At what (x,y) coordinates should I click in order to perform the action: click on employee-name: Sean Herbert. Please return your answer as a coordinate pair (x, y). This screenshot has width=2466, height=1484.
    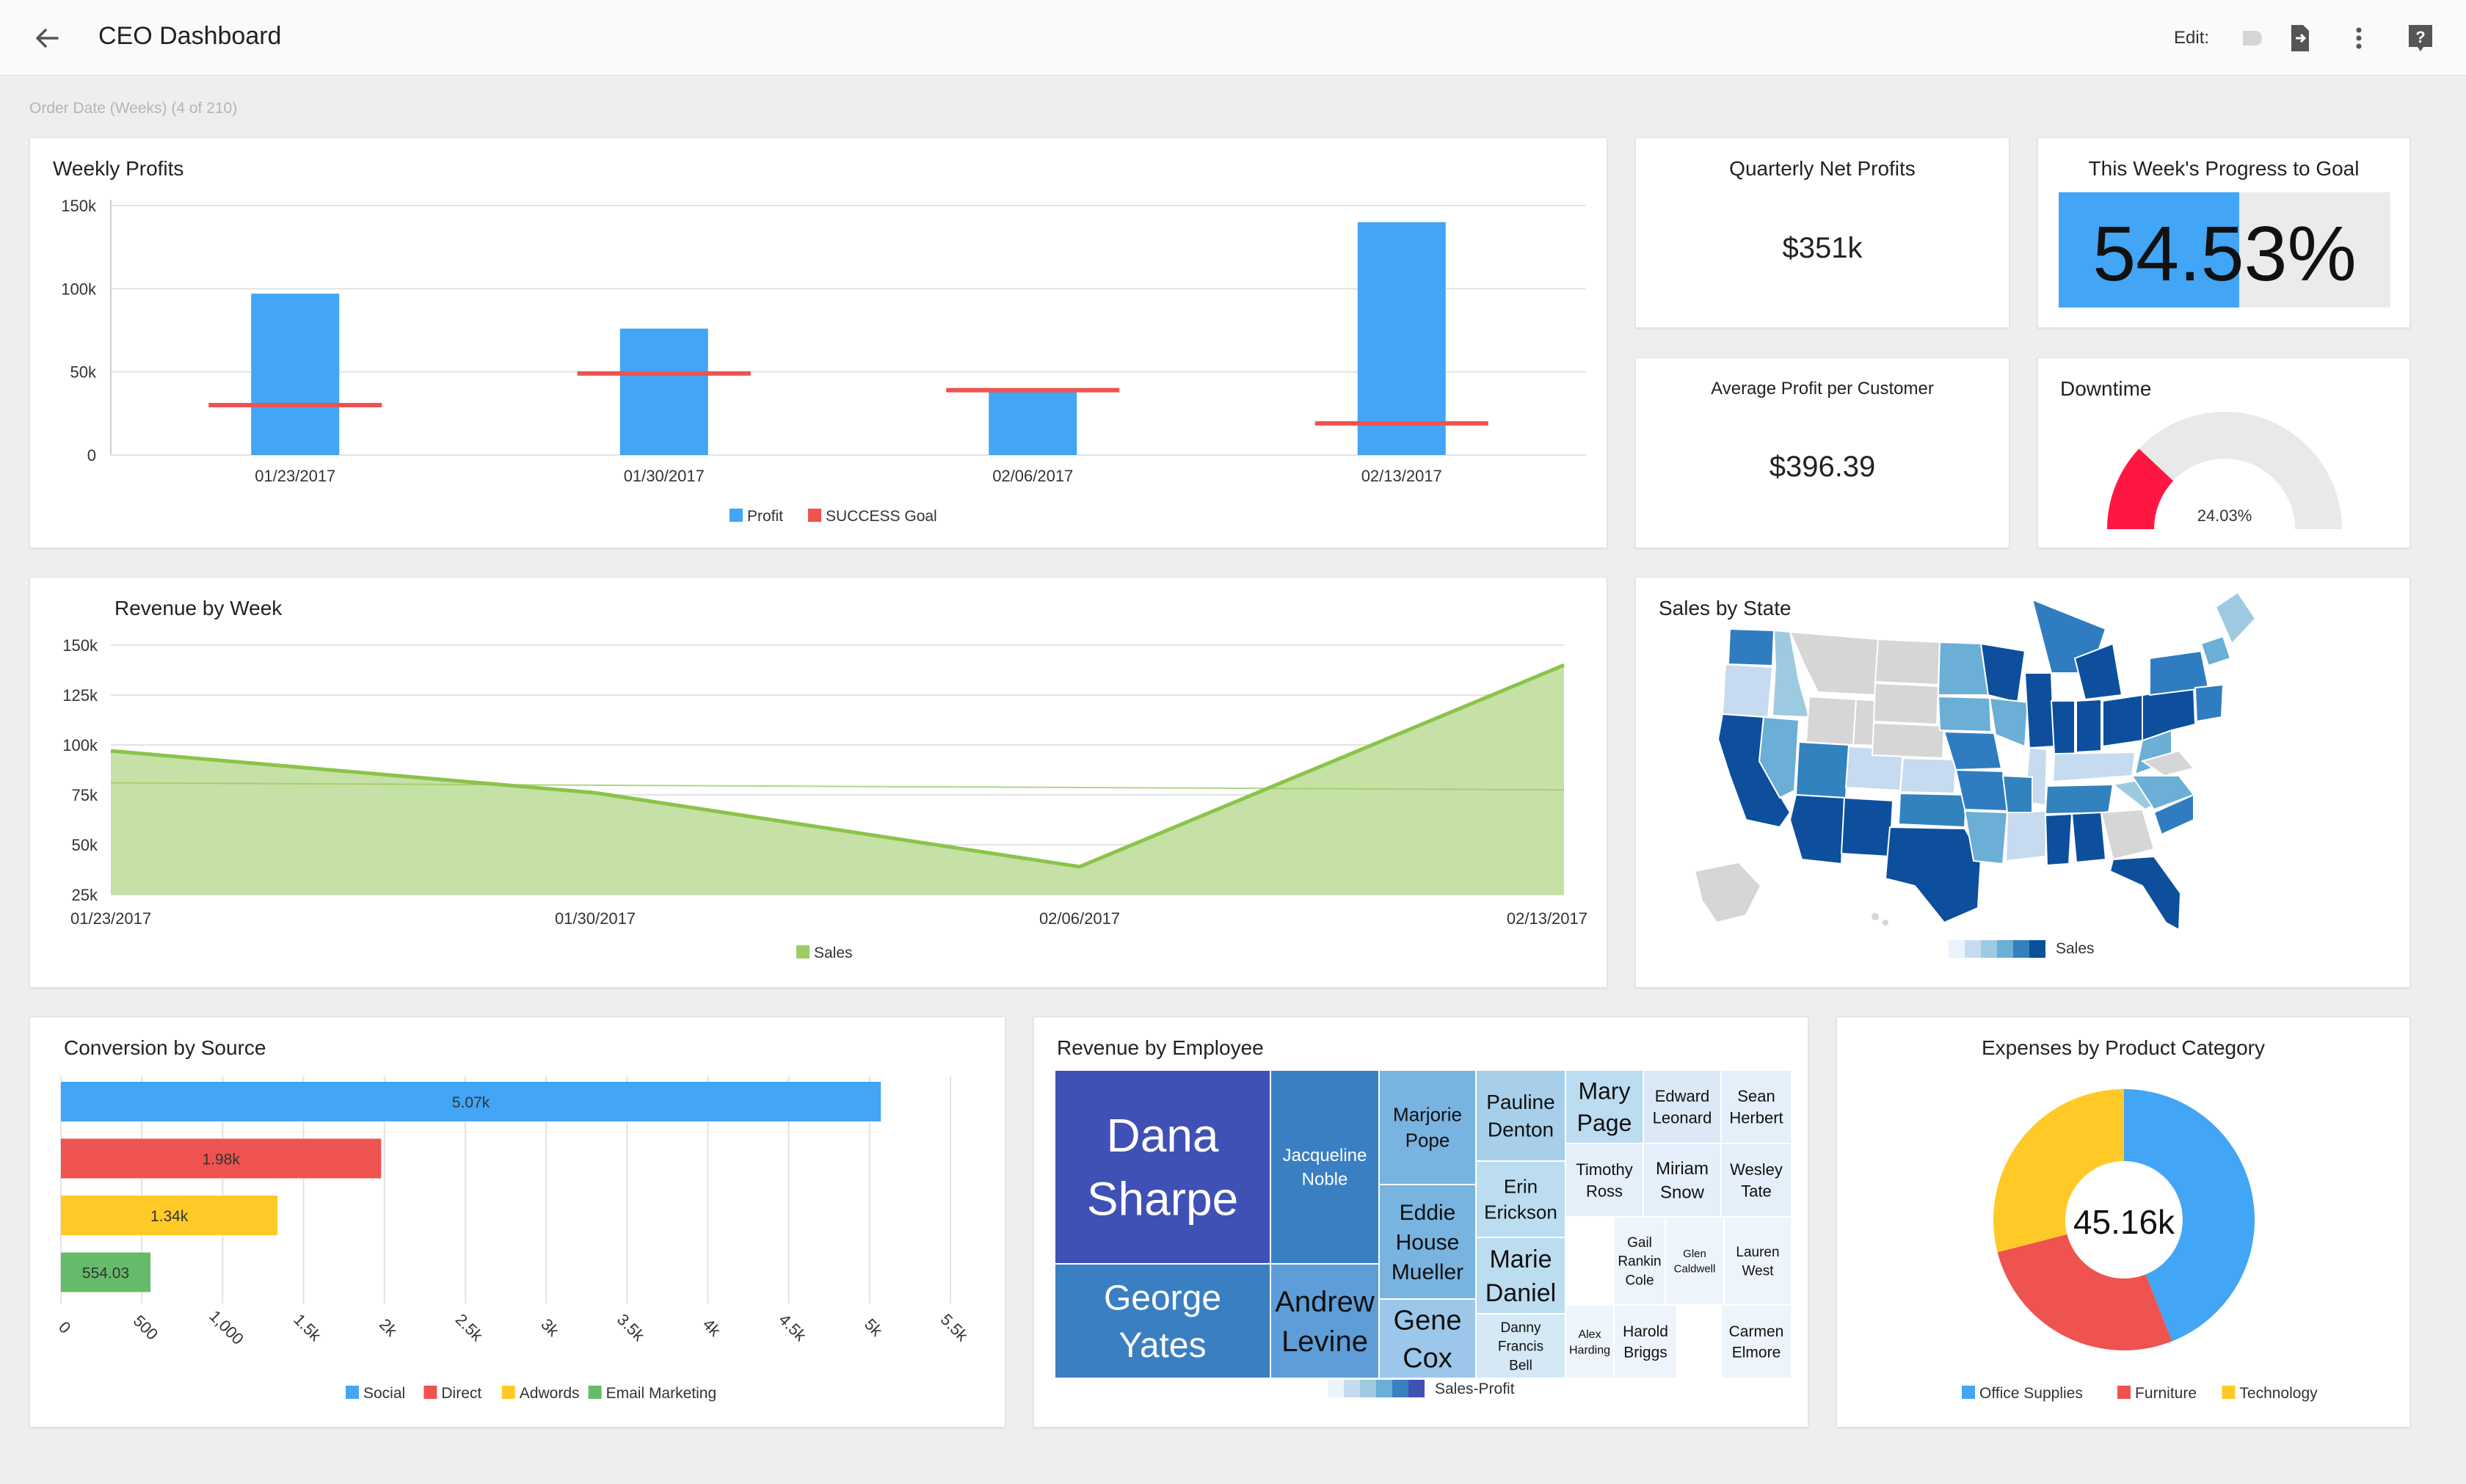
    Looking at the image, I should click on (1756, 1107).